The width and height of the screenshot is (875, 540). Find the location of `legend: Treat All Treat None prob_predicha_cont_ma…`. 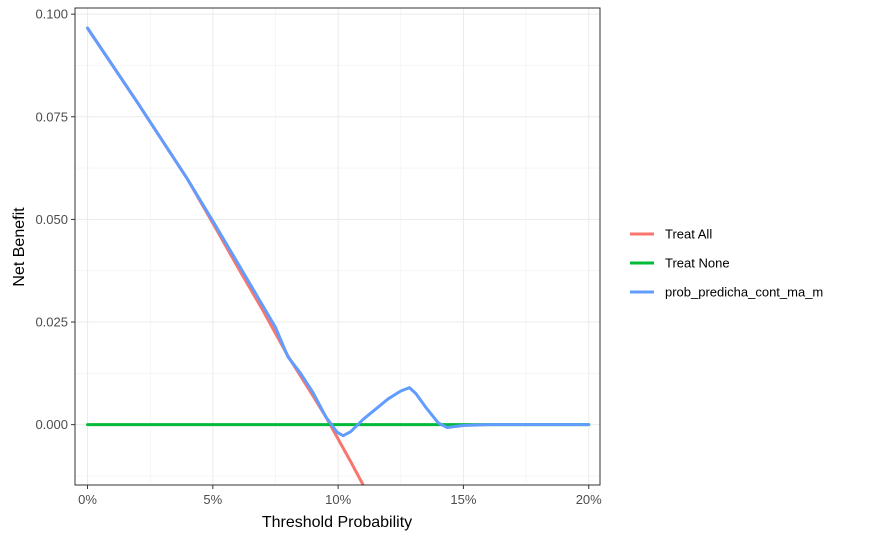

legend: Treat All Treat None prob_predicha_cont_ma… is located at coordinates (726, 263).